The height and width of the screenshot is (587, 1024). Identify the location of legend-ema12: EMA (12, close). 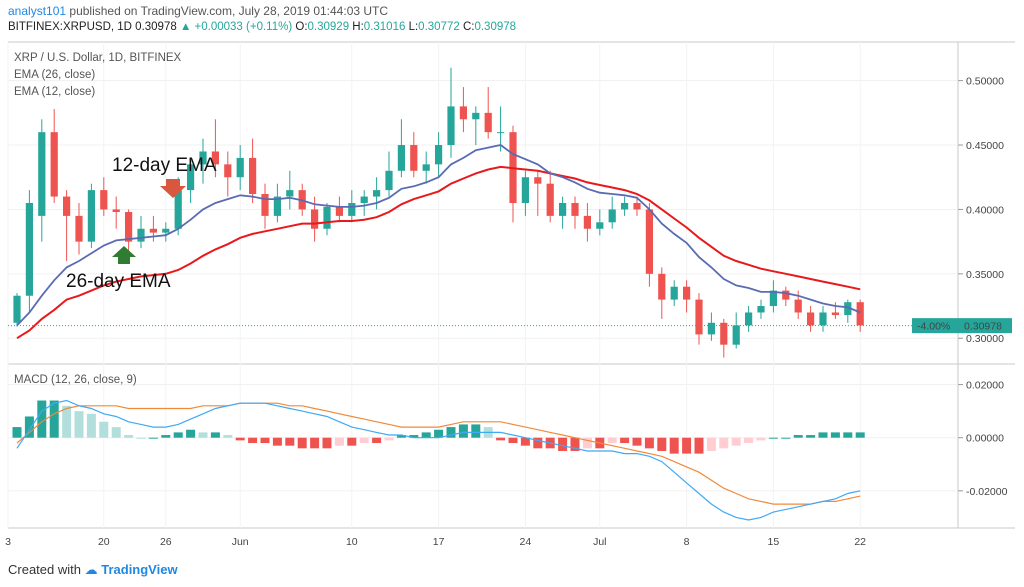
(54, 92).